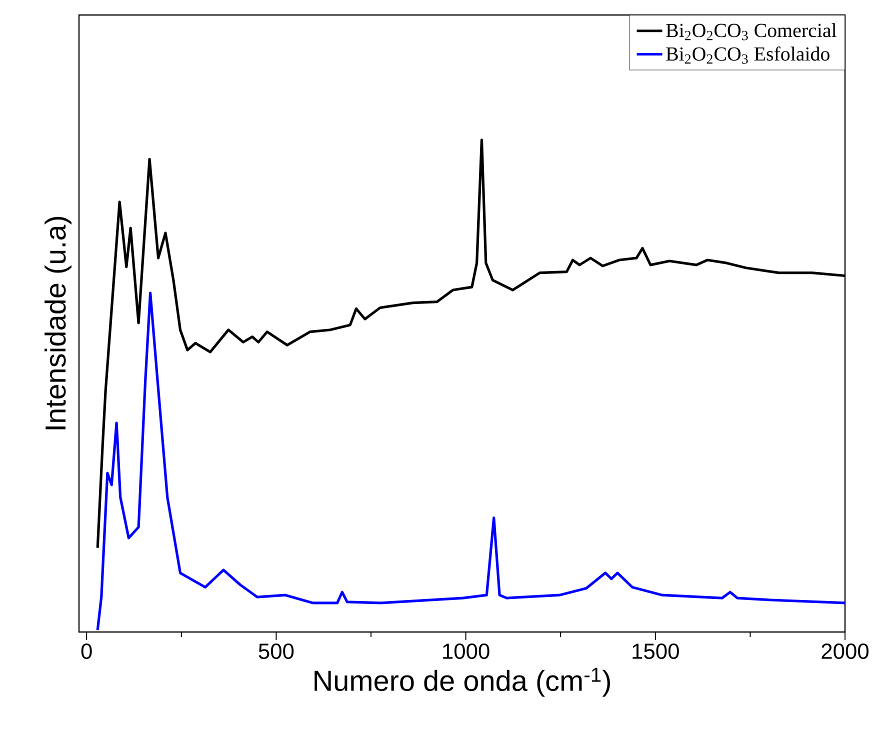 This screenshot has width=887, height=742. Describe the element at coordinates (751, 31) in the screenshot. I see `legend-label: Bi$_{2}$O$_{2}$CO$_{3}$ Comercial` at that location.